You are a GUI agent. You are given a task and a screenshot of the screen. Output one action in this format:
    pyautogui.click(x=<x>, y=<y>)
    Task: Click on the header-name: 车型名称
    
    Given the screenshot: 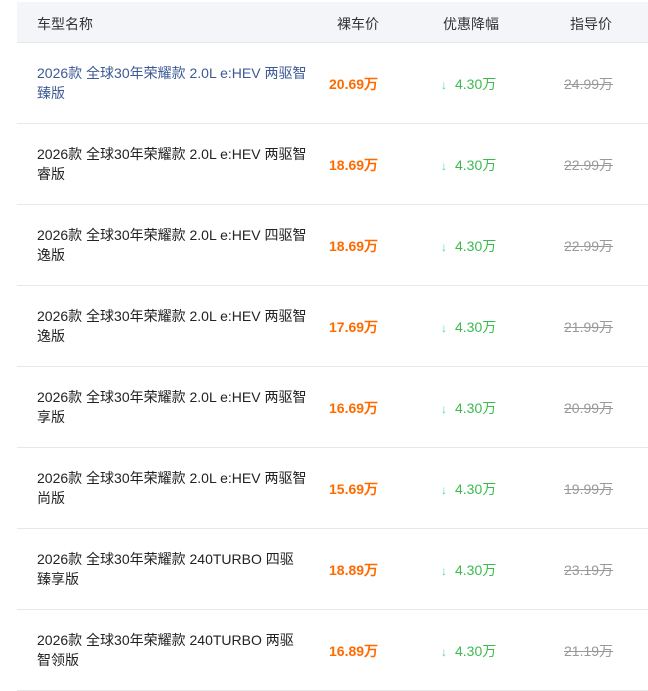 What is the action you would take?
    pyautogui.click(x=65, y=24)
    